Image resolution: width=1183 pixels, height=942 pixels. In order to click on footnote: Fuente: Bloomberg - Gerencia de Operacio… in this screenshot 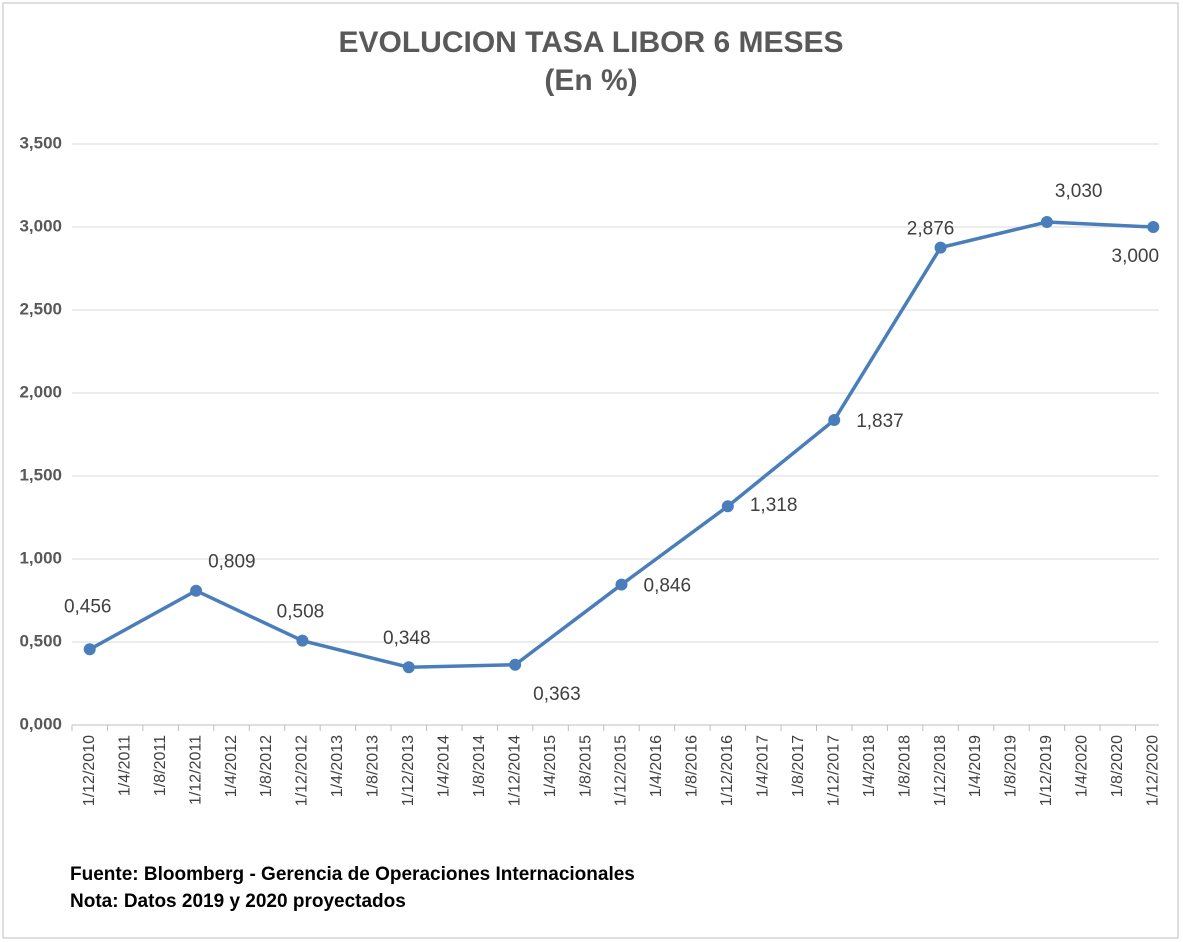, I will do `click(352, 874)`.